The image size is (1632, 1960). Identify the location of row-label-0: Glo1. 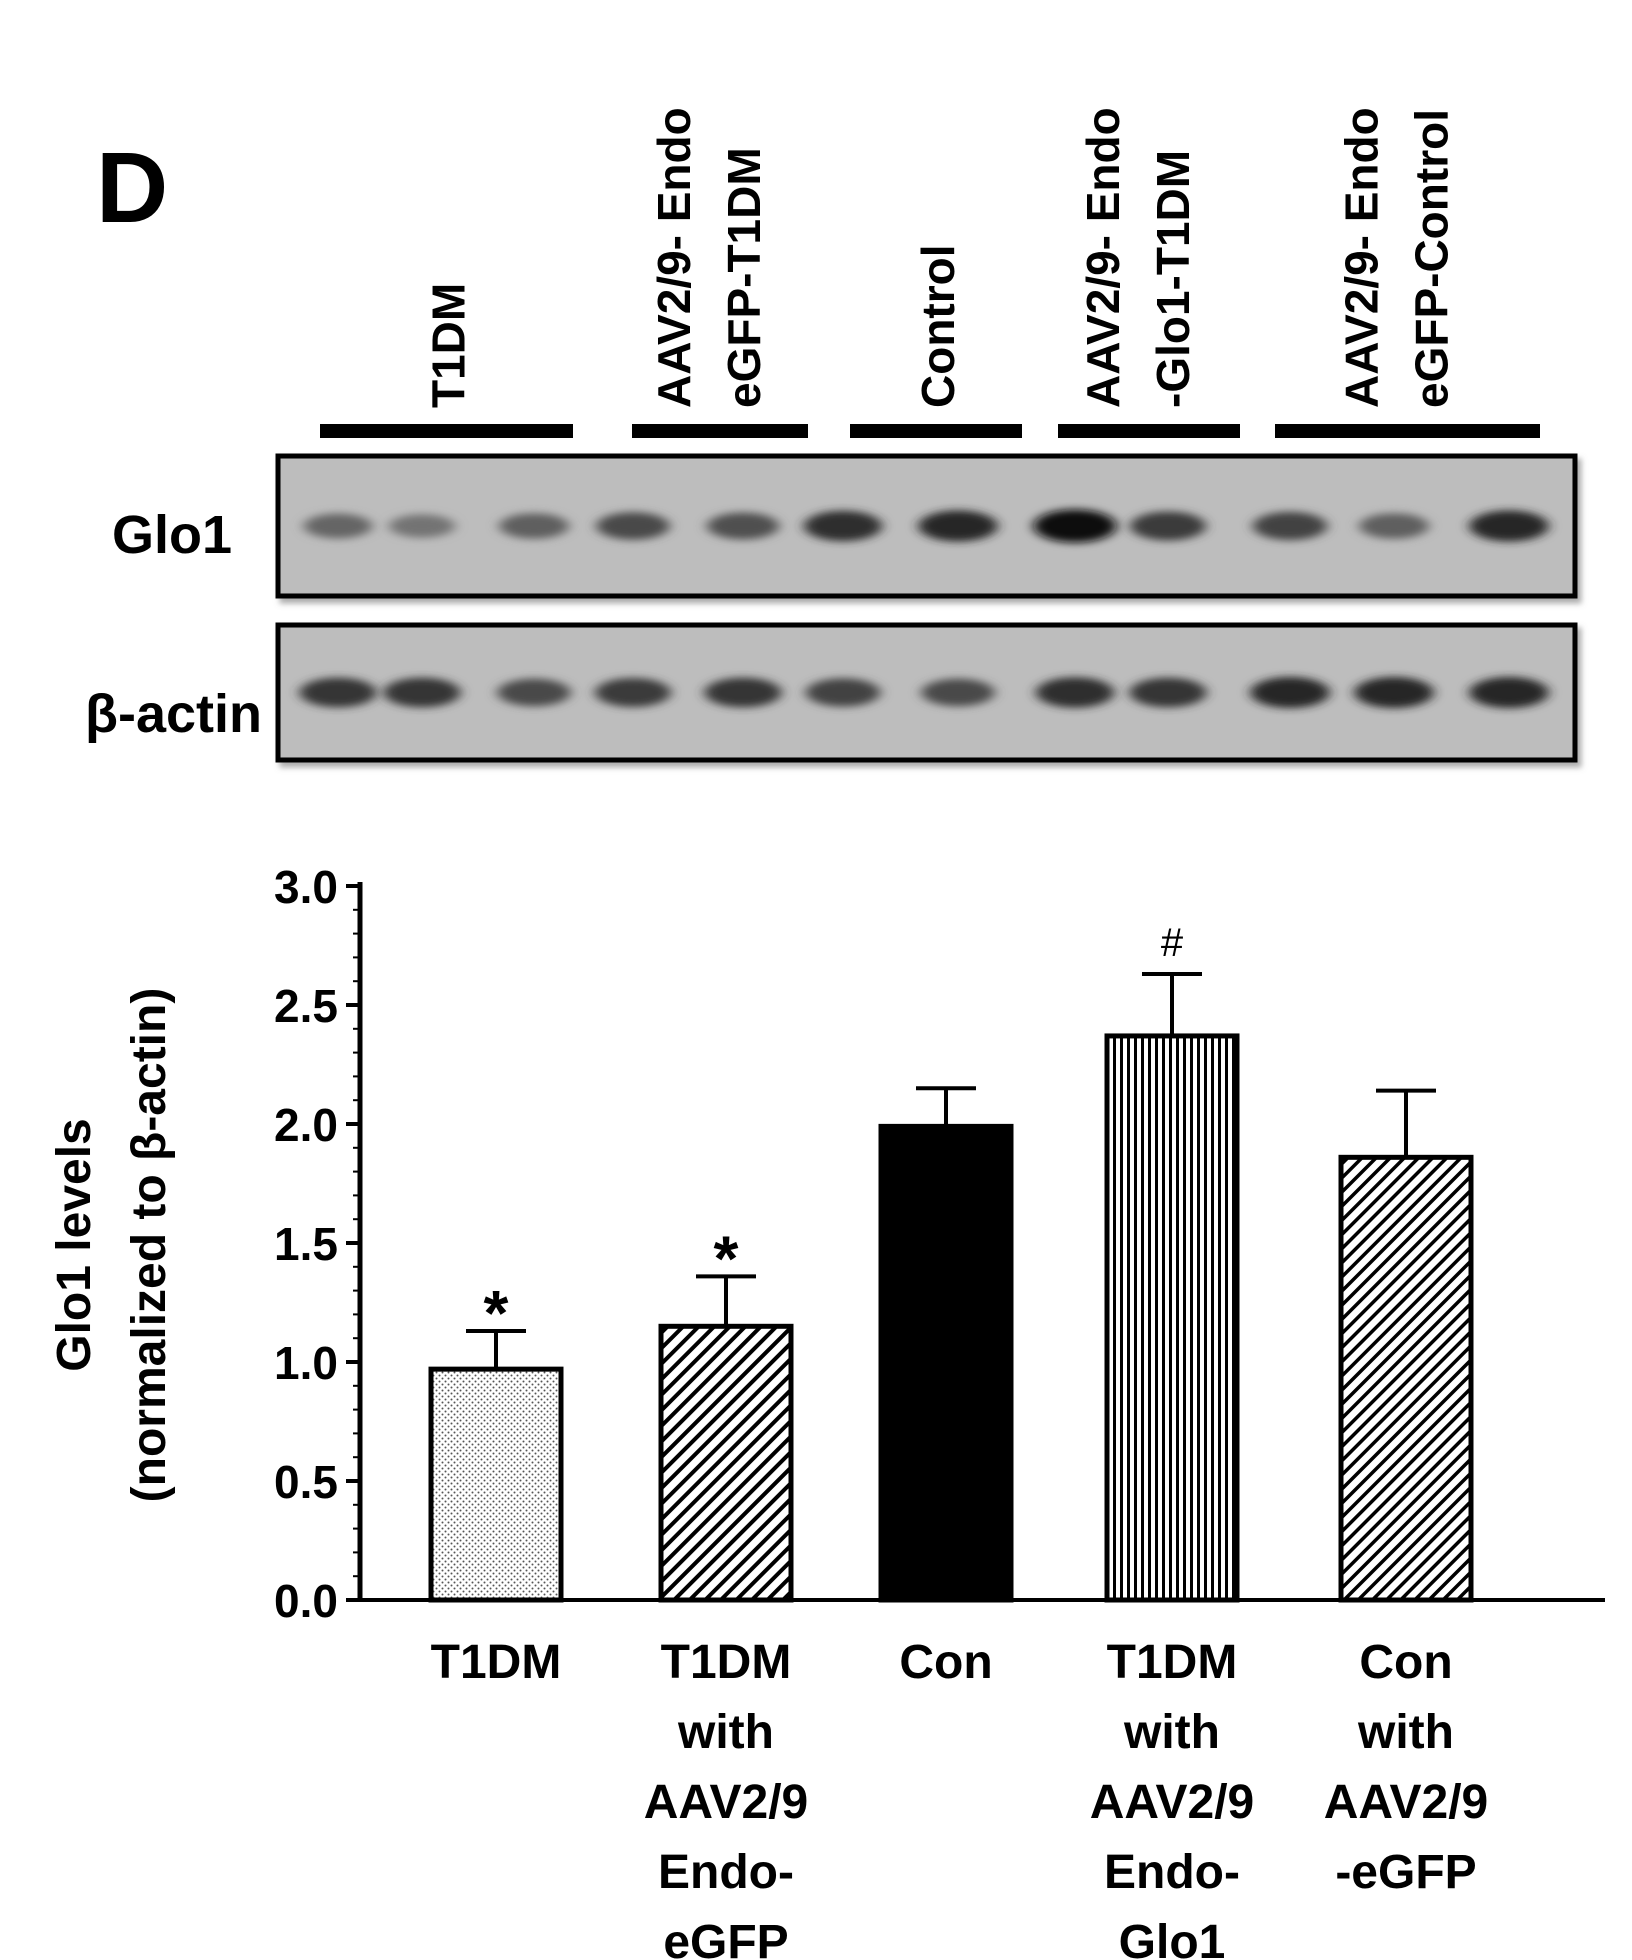
(172, 535).